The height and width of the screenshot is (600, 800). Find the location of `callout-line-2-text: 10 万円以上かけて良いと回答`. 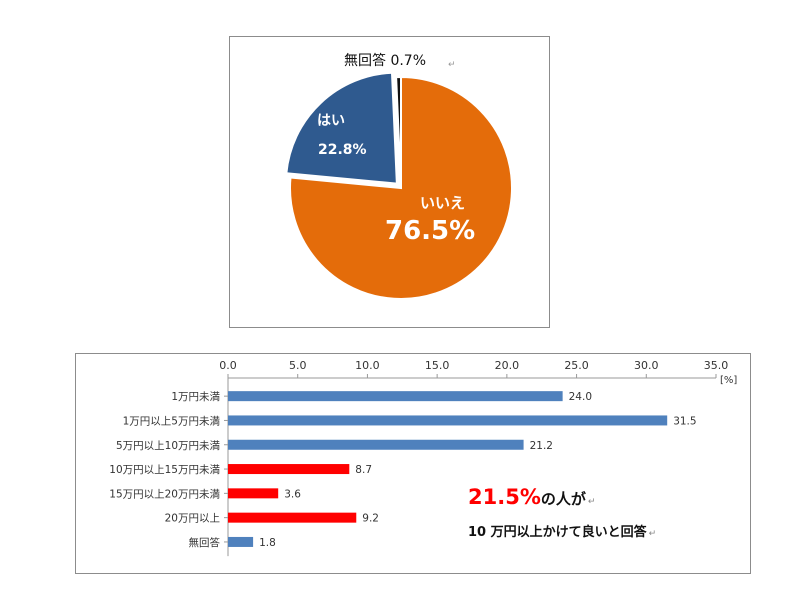

callout-line-2-text: 10 万円以上かけて良いと回答 is located at coordinates (557, 532).